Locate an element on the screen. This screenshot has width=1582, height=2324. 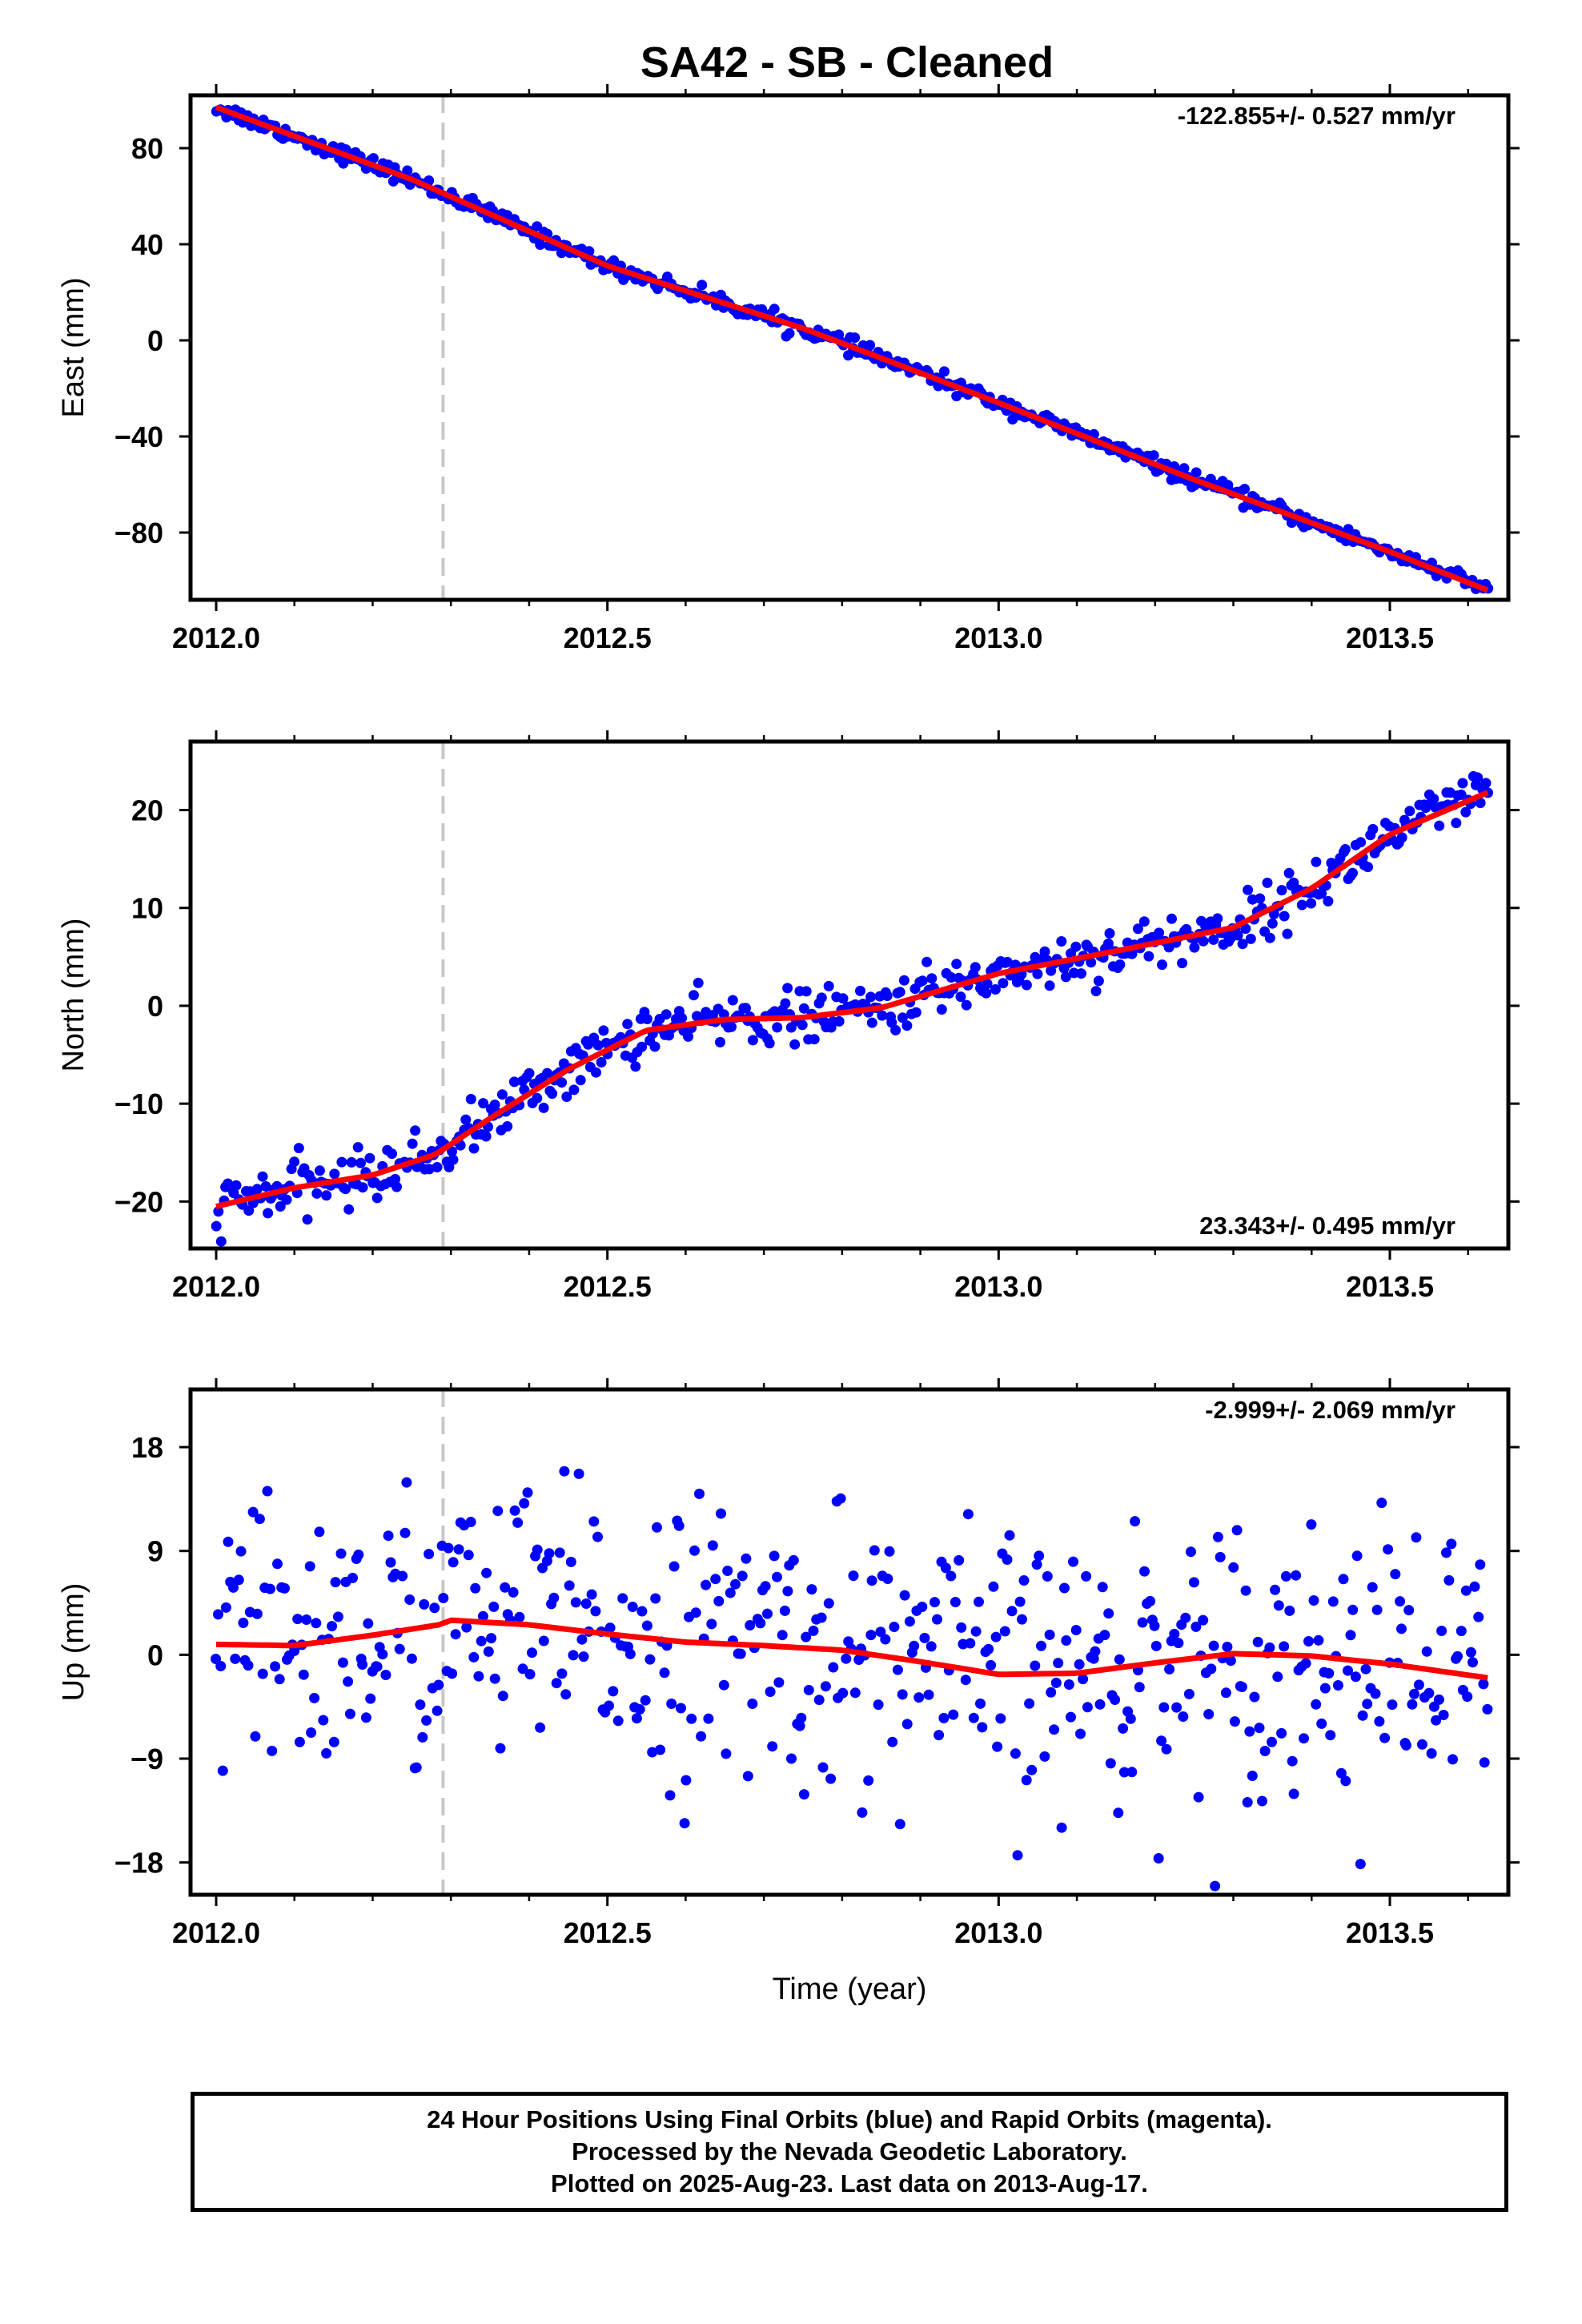
y-tick-label: 20 is located at coordinates (147, 810).